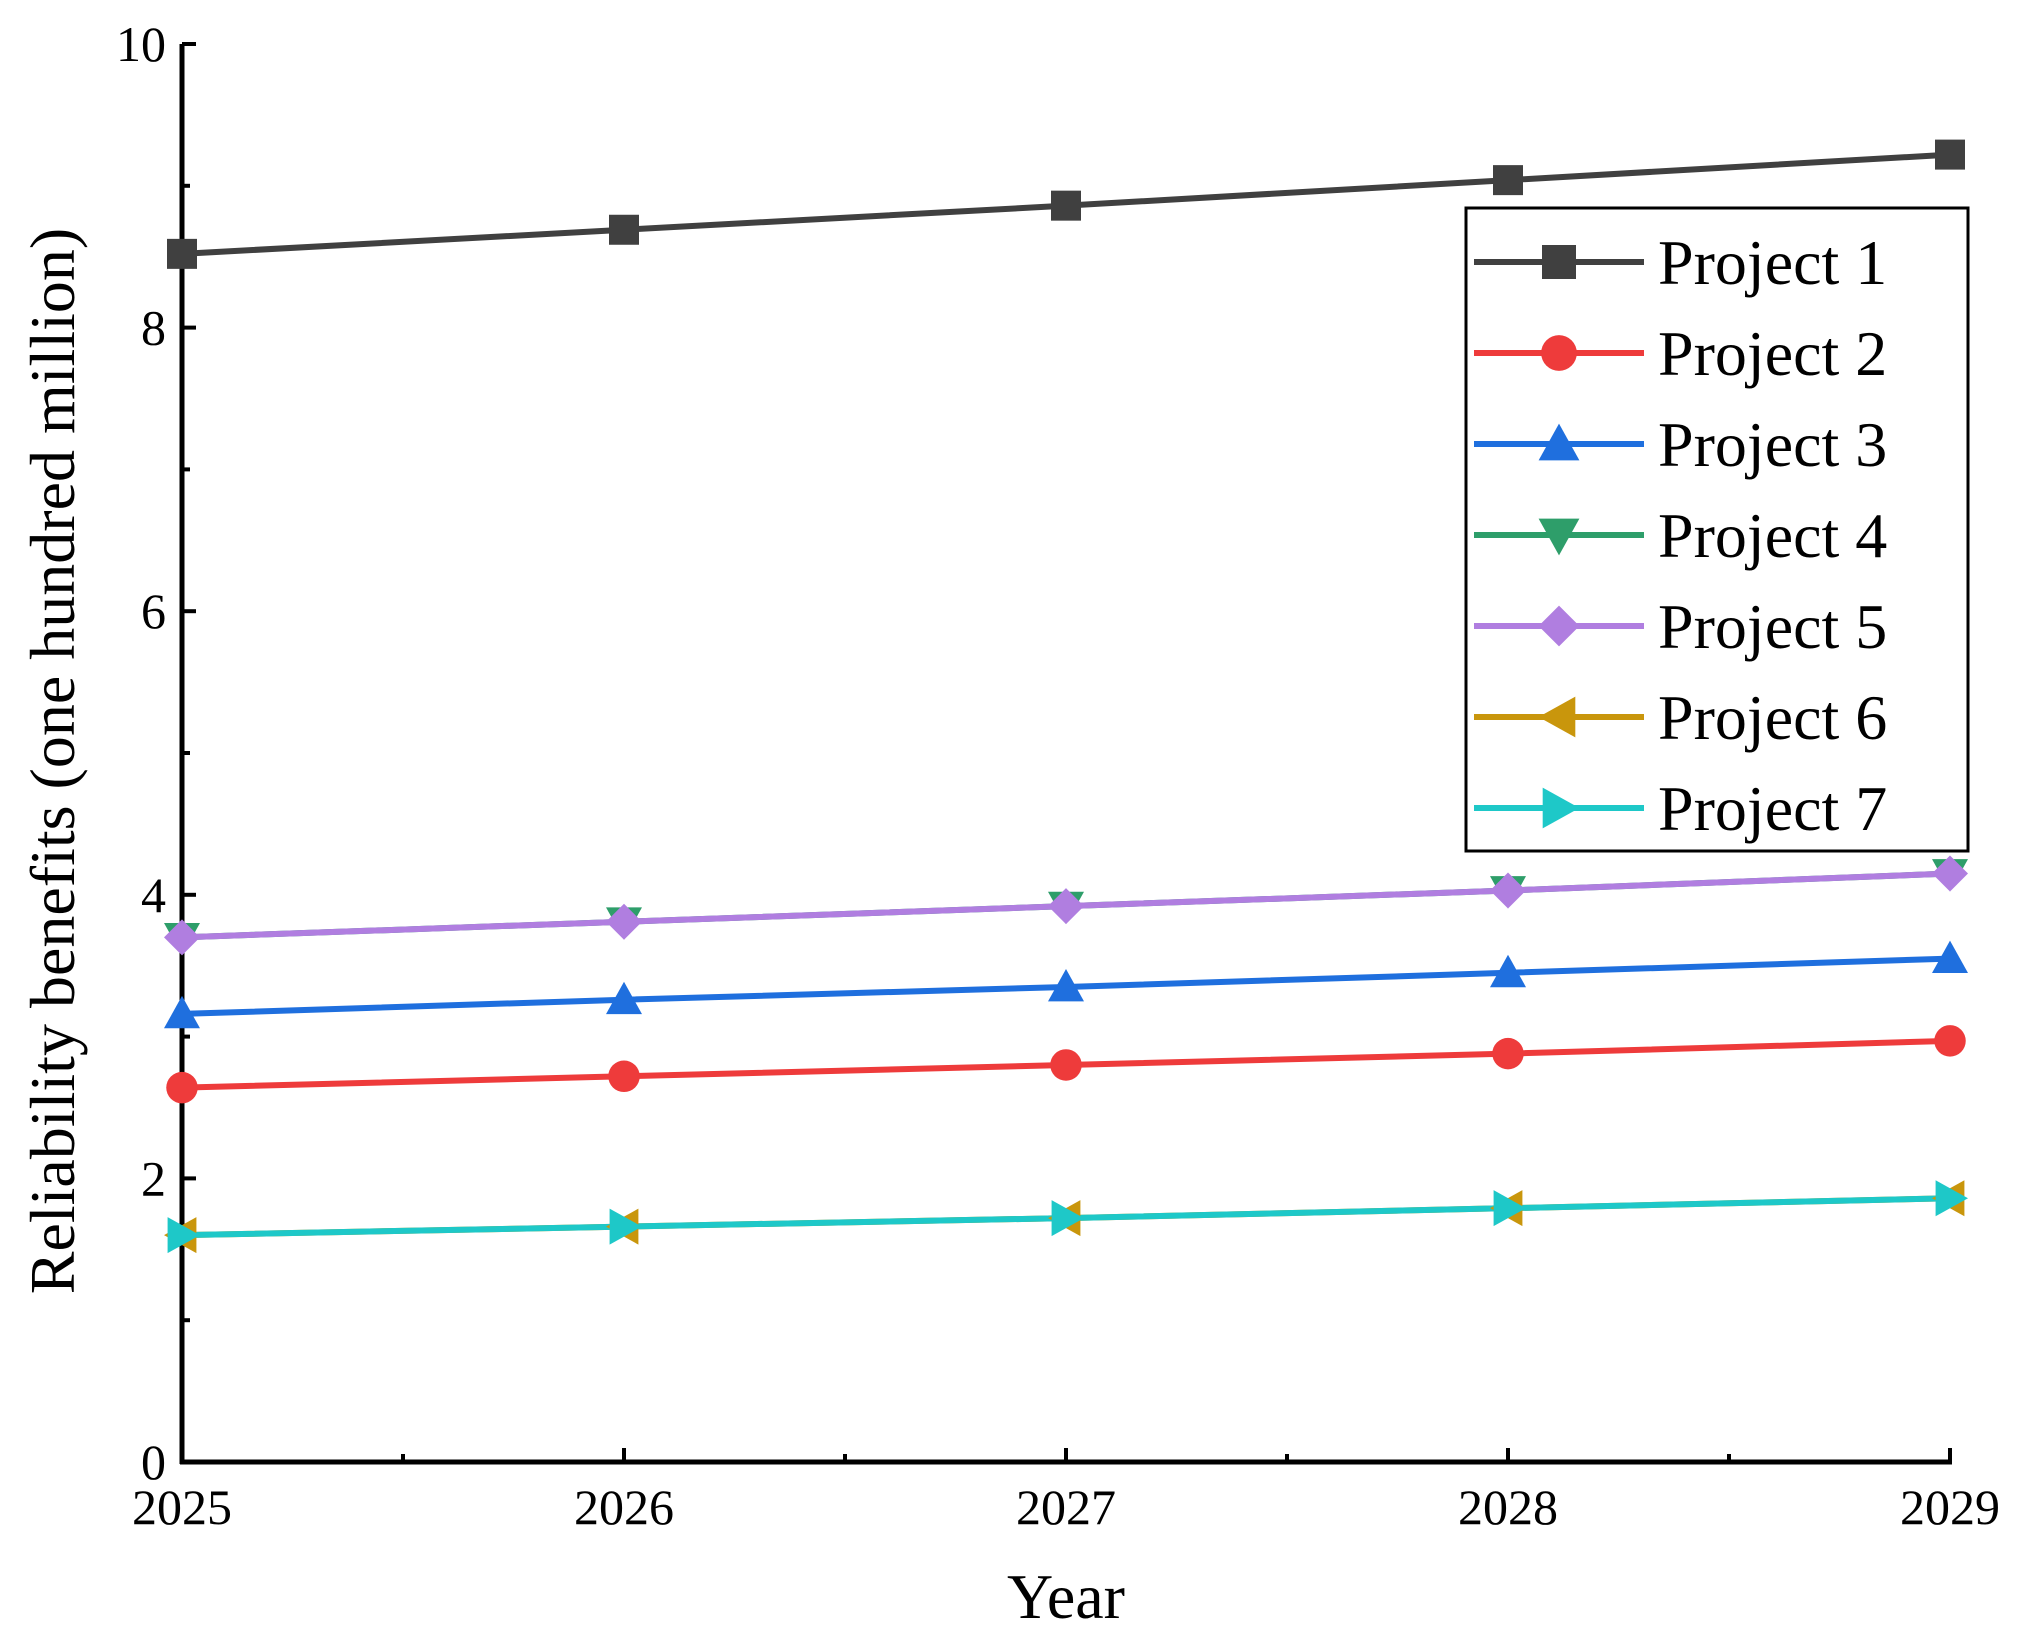  What do you see at coordinates (1772, 262) in the screenshot?
I see `legend-label-project-1: Project 1` at bounding box center [1772, 262].